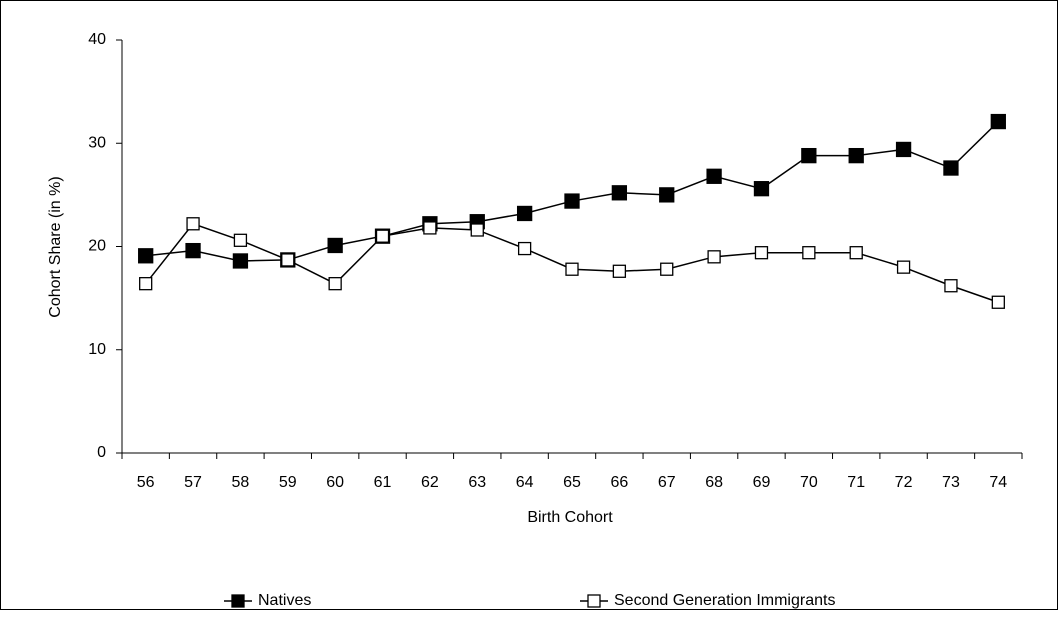 This screenshot has height=617, width=1061. I want to click on x-tick-label: 70, so click(809, 482).